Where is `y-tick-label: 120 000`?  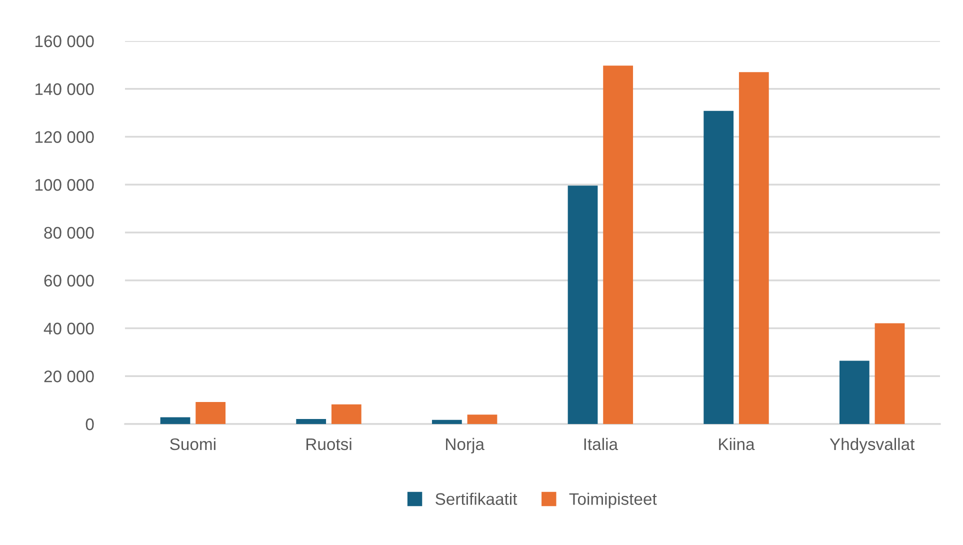 y-tick-label: 120 000 is located at coordinates (64, 137).